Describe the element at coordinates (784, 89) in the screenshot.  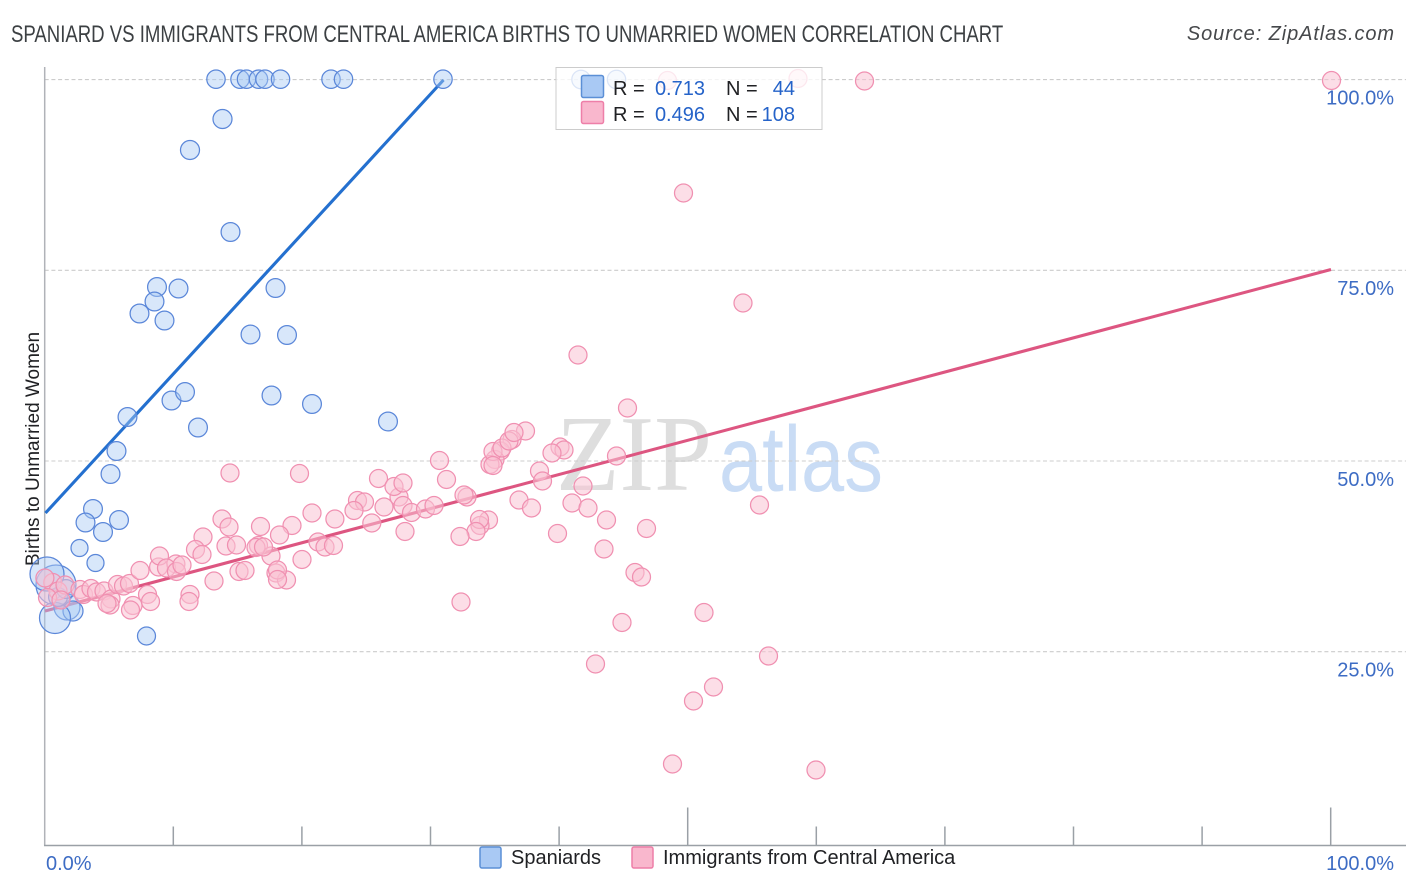
I see `svg-text: 44` at that location.